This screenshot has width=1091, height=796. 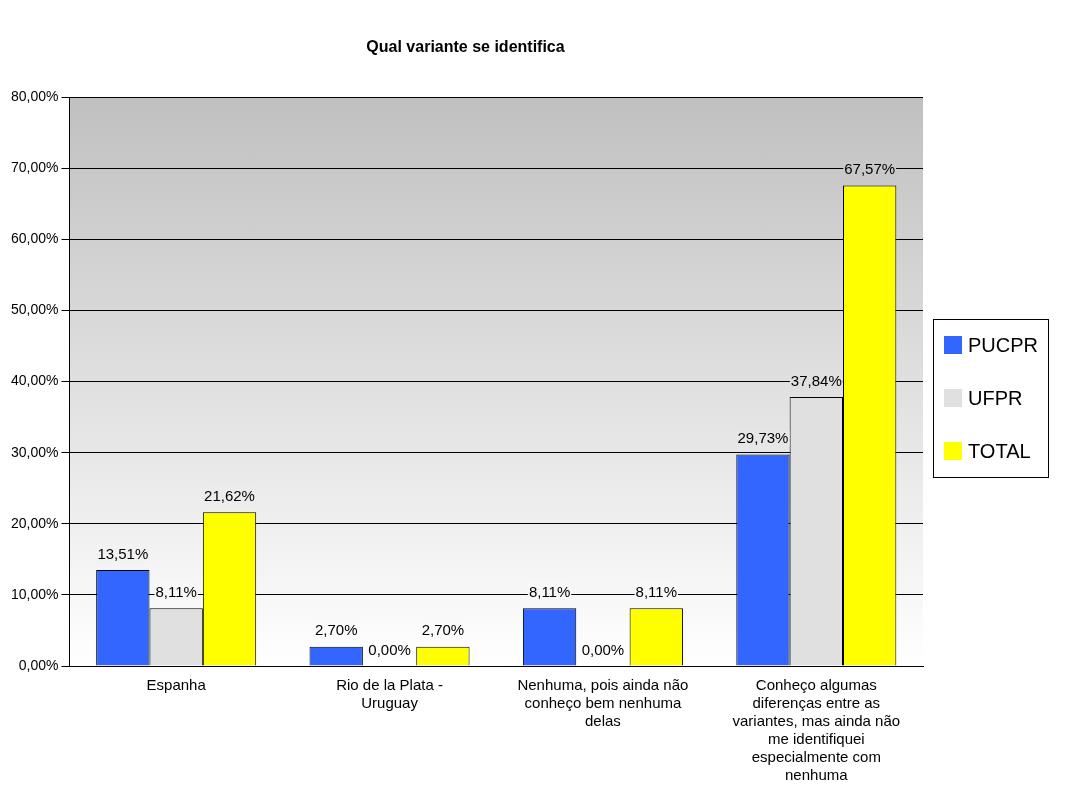 What do you see at coordinates (389, 694) in the screenshot?
I see `x-tick-label: Rio de la Plata - Uruguay` at bounding box center [389, 694].